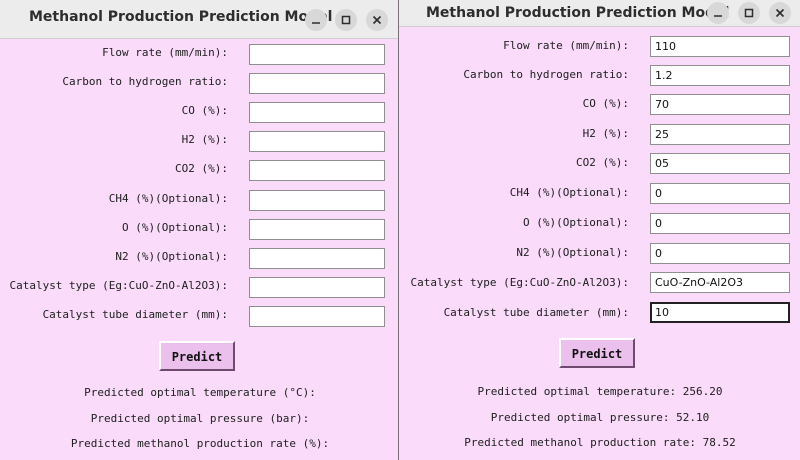 The width and height of the screenshot is (800, 460). I want to click on predicted-temperature: Predicted optimal temperature (°C):, so click(200, 392).